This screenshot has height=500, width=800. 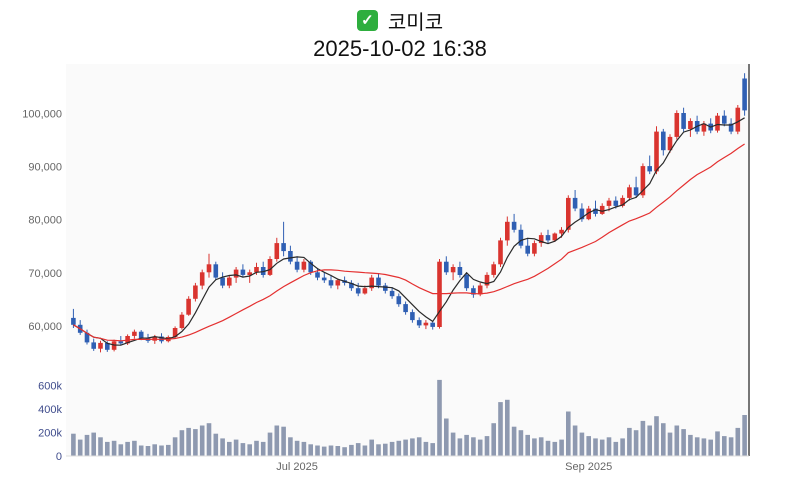 I want to click on svg-text: 60,000, so click(x=45, y=327).